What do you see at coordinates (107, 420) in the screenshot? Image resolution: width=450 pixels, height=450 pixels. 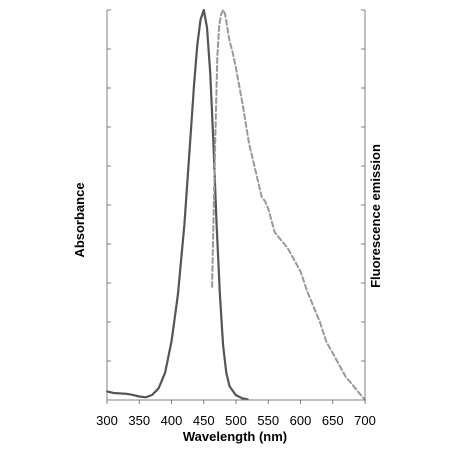 I see `x-tick-label: 300` at bounding box center [107, 420].